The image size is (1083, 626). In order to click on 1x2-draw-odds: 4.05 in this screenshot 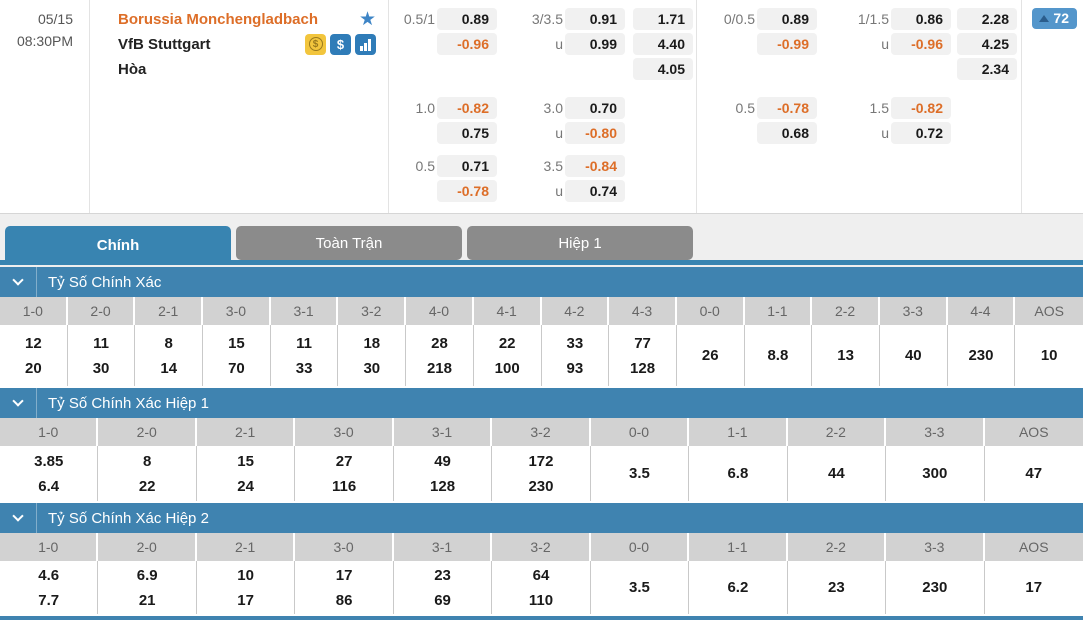, I will do `click(663, 69)`.